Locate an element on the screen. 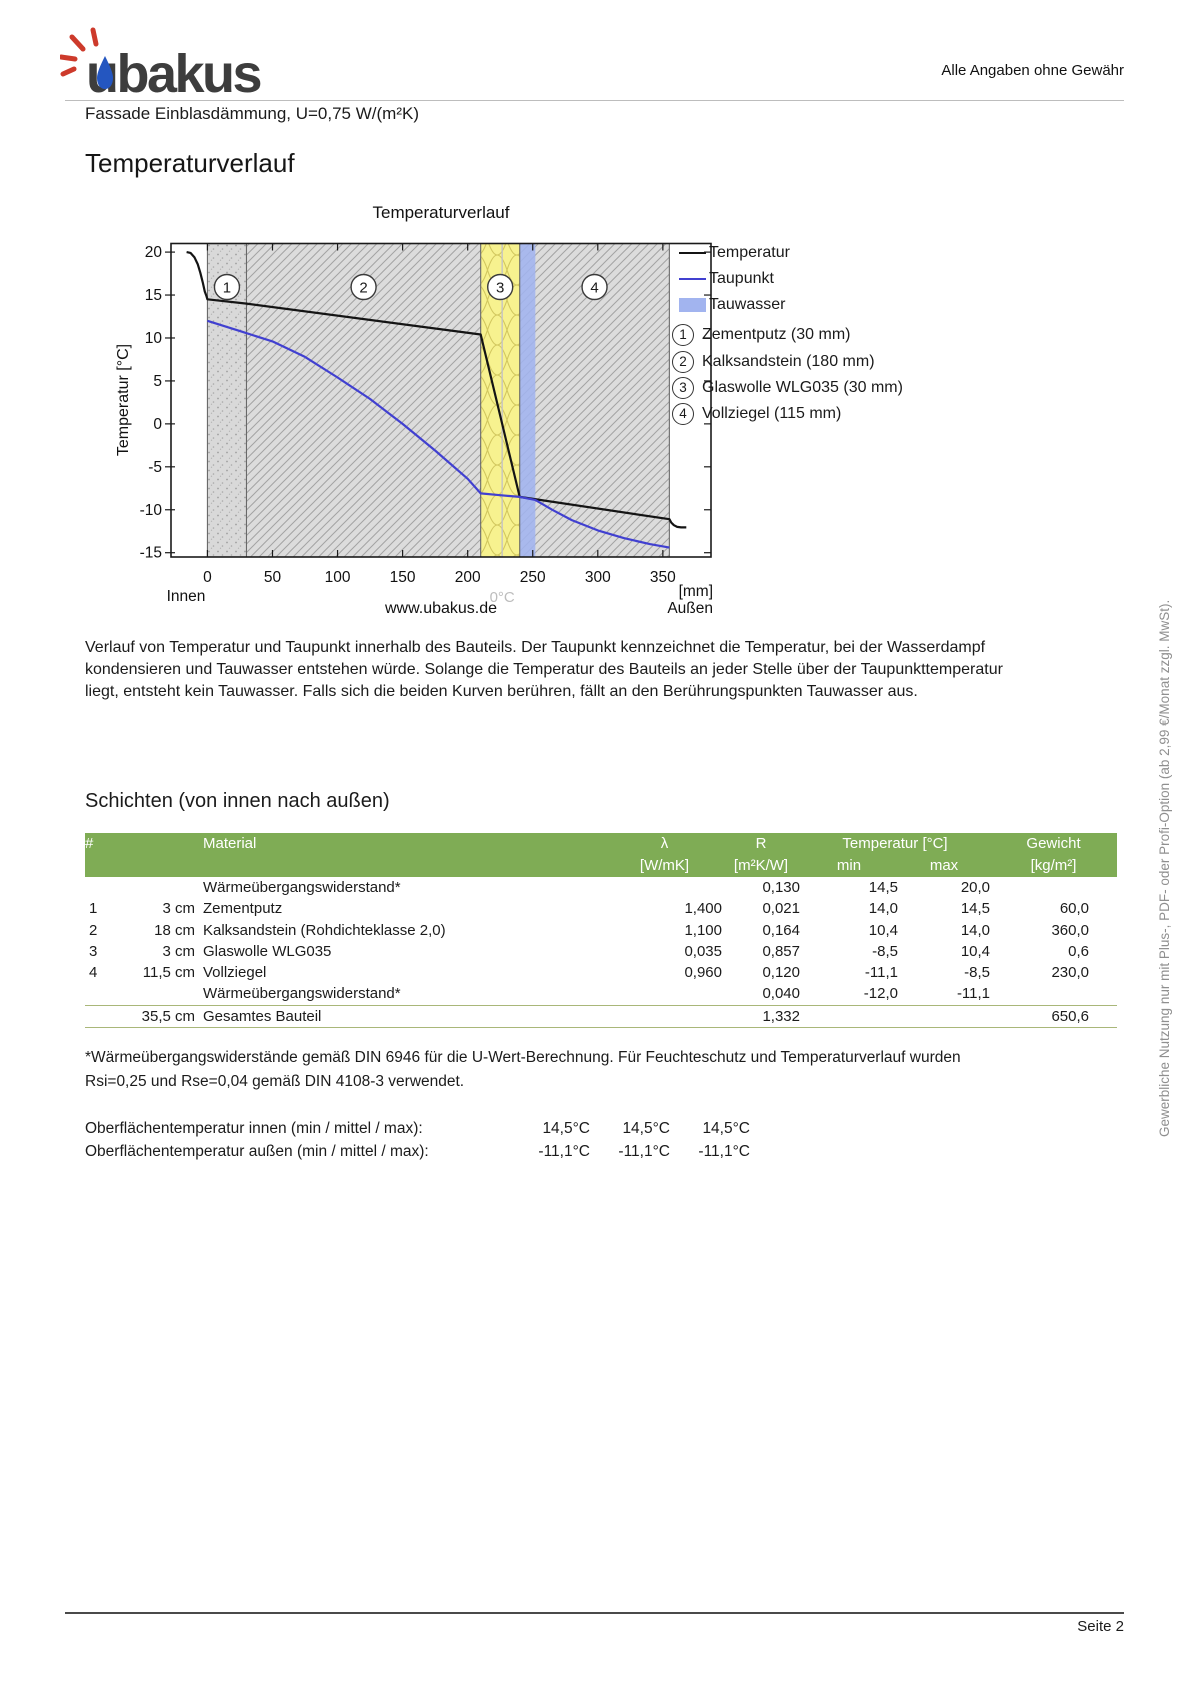 This screenshot has width=1203, height=1700. ubakus-logo: ubakus is located at coordinates (161, 64).